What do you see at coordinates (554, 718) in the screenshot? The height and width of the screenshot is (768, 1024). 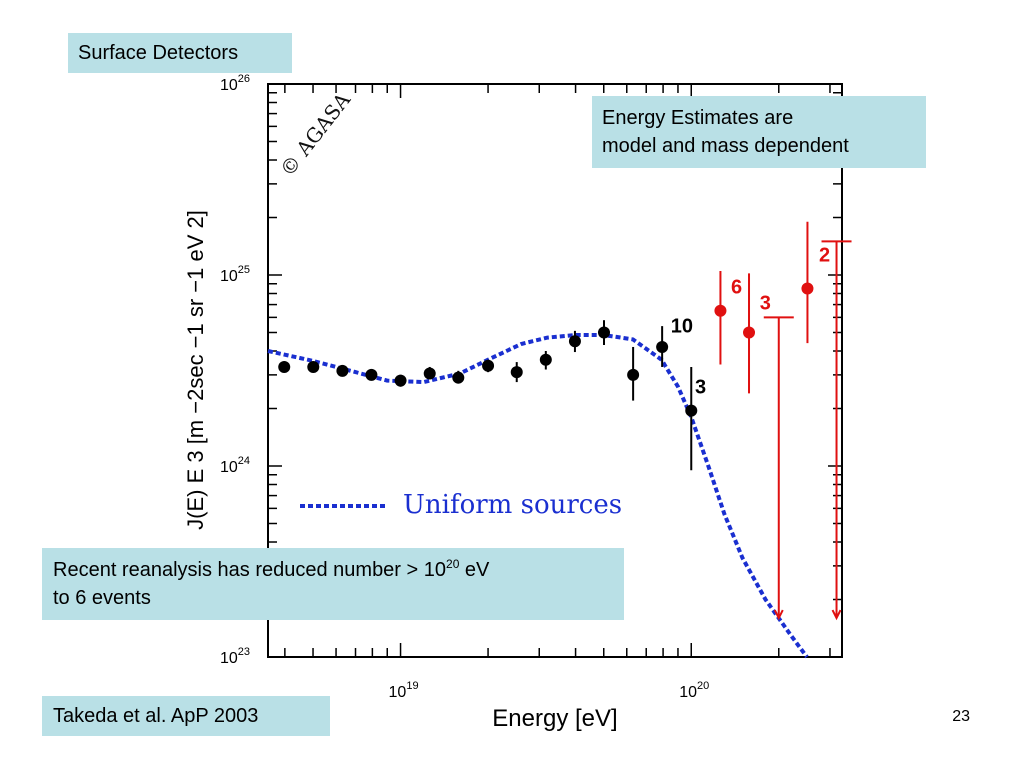 I see `x-axis-label: Energy [eV]` at bounding box center [554, 718].